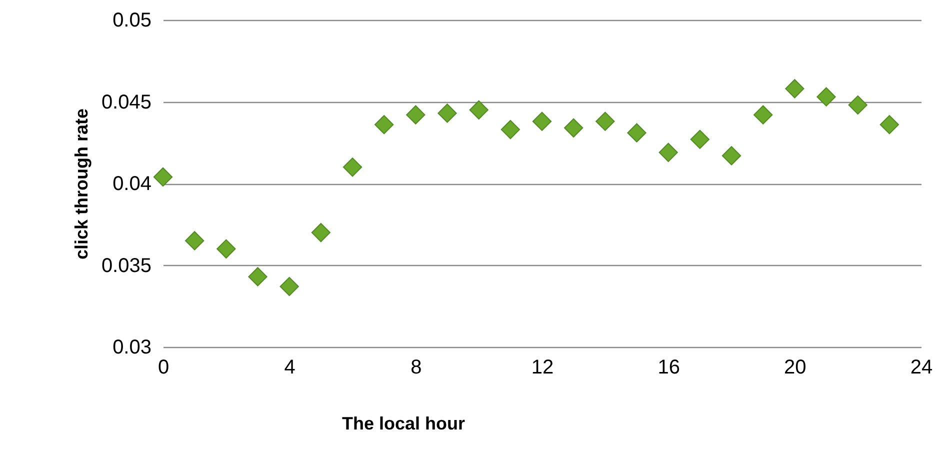 The height and width of the screenshot is (454, 939). Describe the element at coordinates (132, 21) in the screenshot. I see `y-tick-label: 0.05` at that location.